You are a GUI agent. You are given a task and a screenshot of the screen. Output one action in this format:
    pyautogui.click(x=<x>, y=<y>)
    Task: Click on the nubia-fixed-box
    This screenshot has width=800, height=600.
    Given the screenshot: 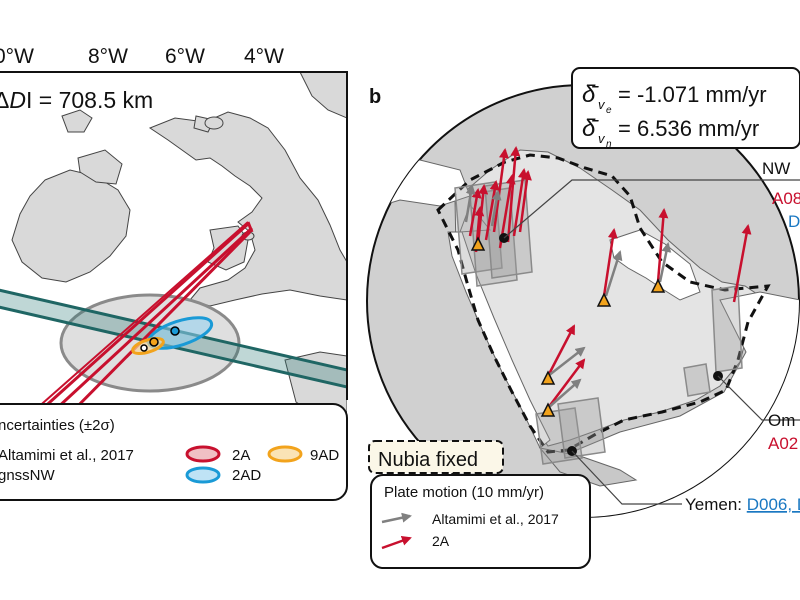 What is the action you would take?
    pyautogui.click(x=436, y=457)
    